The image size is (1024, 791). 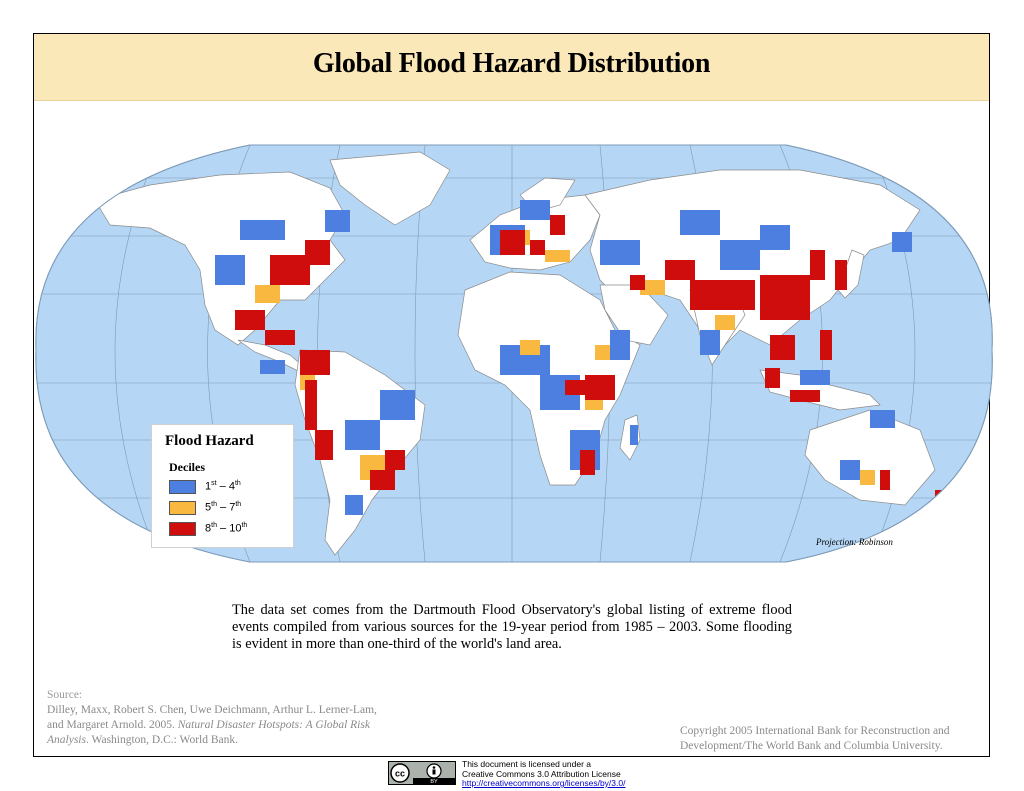 I want to click on title-band: Global Flood Hazard Distribution, so click(x=511, y=67).